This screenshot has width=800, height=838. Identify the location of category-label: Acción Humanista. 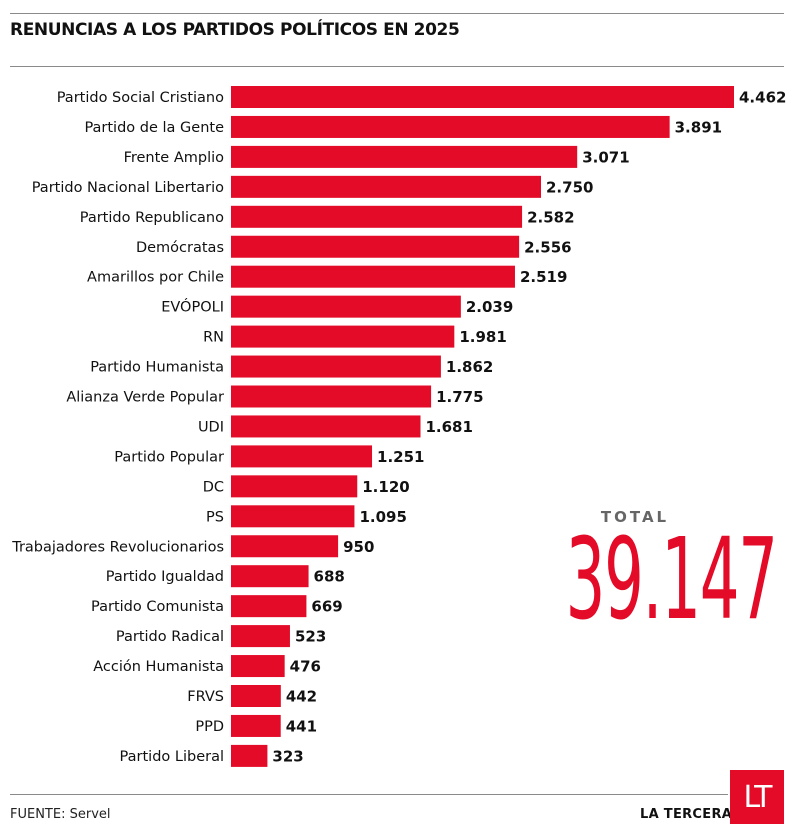
(158, 667).